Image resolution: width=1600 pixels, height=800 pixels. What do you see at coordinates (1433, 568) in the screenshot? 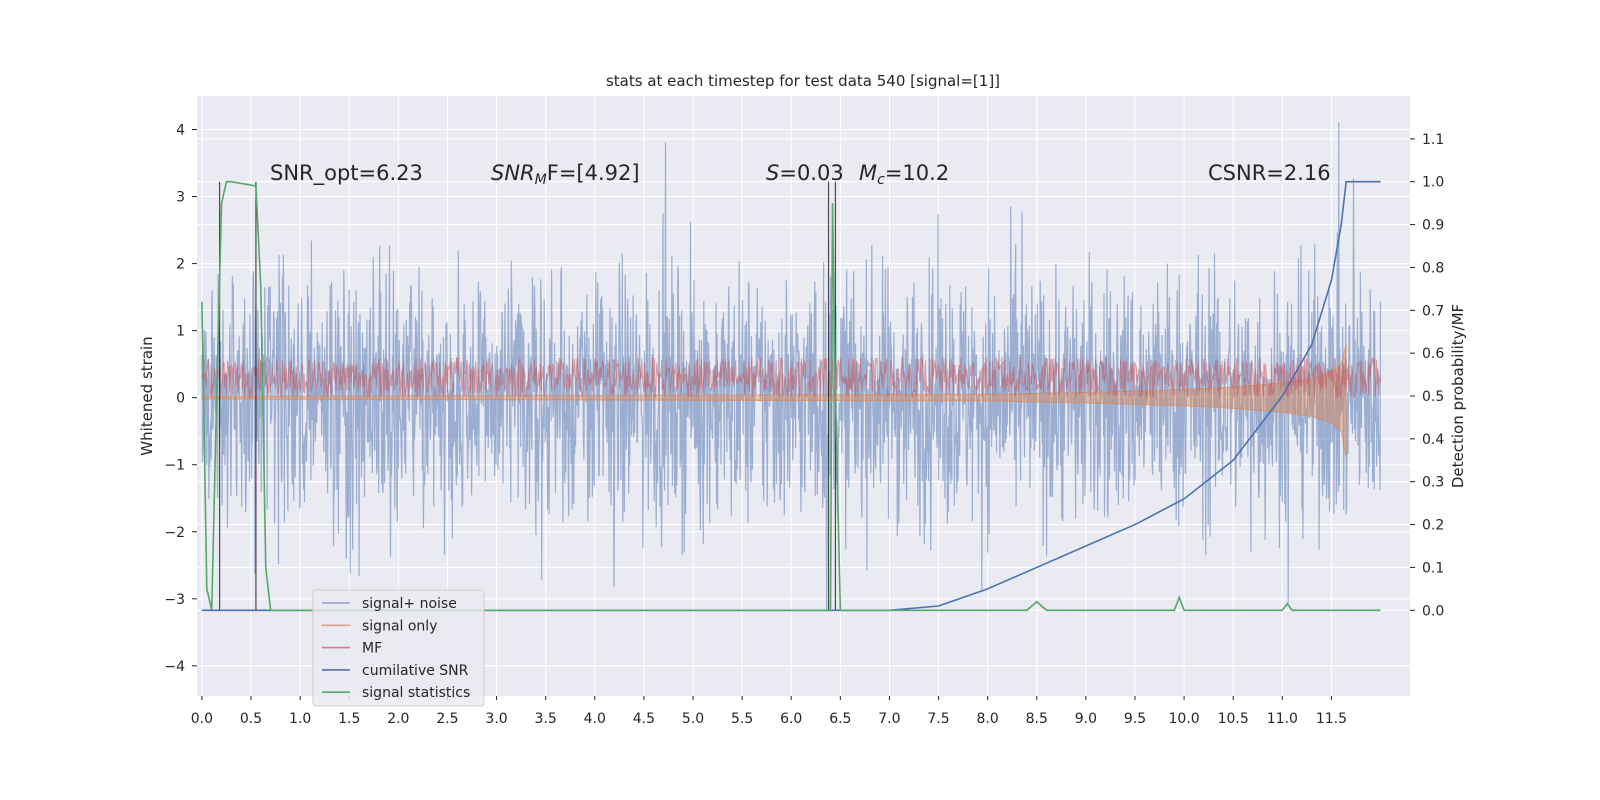
I see `y-right-tick-label: 0.1` at bounding box center [1433, 568].